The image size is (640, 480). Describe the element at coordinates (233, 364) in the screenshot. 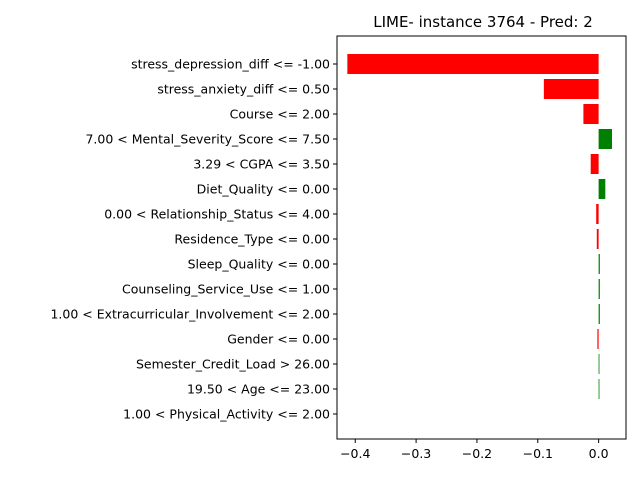

I see `y-tick-label: Semester_Credit_Load > 26.00` at that location.